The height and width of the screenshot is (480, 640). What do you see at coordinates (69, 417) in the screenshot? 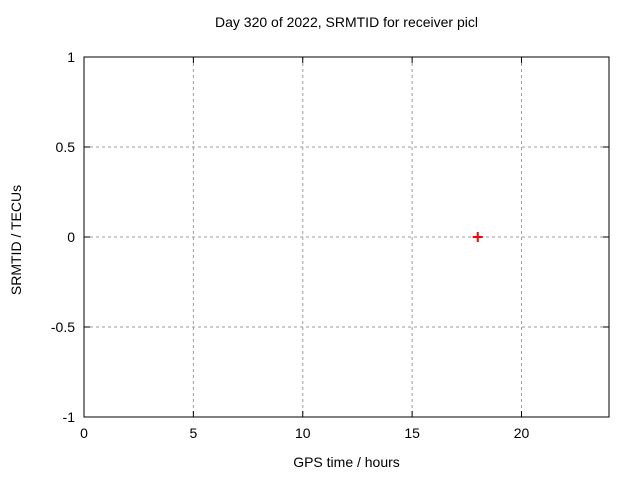
I see `y-tick-label: -1` at bounding box center [69, 417].